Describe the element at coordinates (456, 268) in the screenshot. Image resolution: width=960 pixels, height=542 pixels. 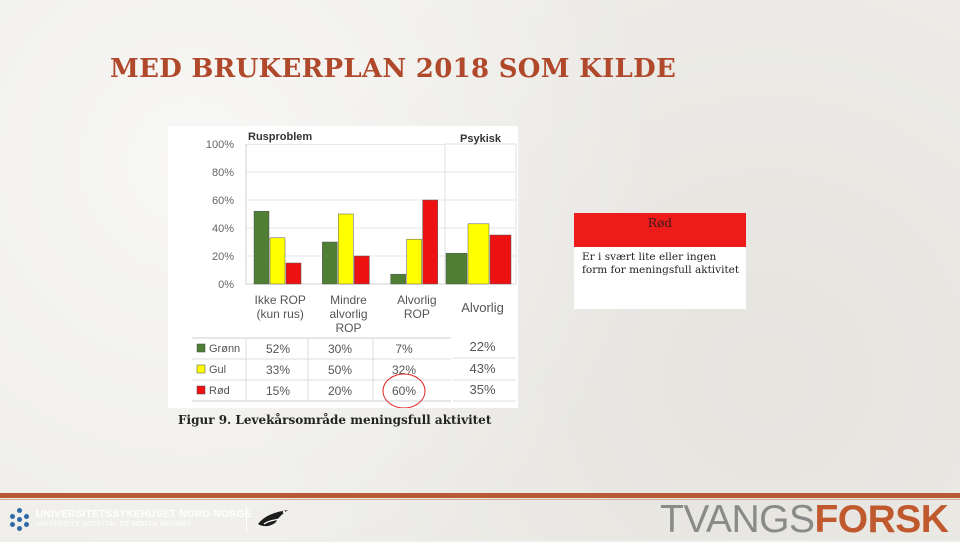
I see `bar-psykisk-Grønn` at that location.